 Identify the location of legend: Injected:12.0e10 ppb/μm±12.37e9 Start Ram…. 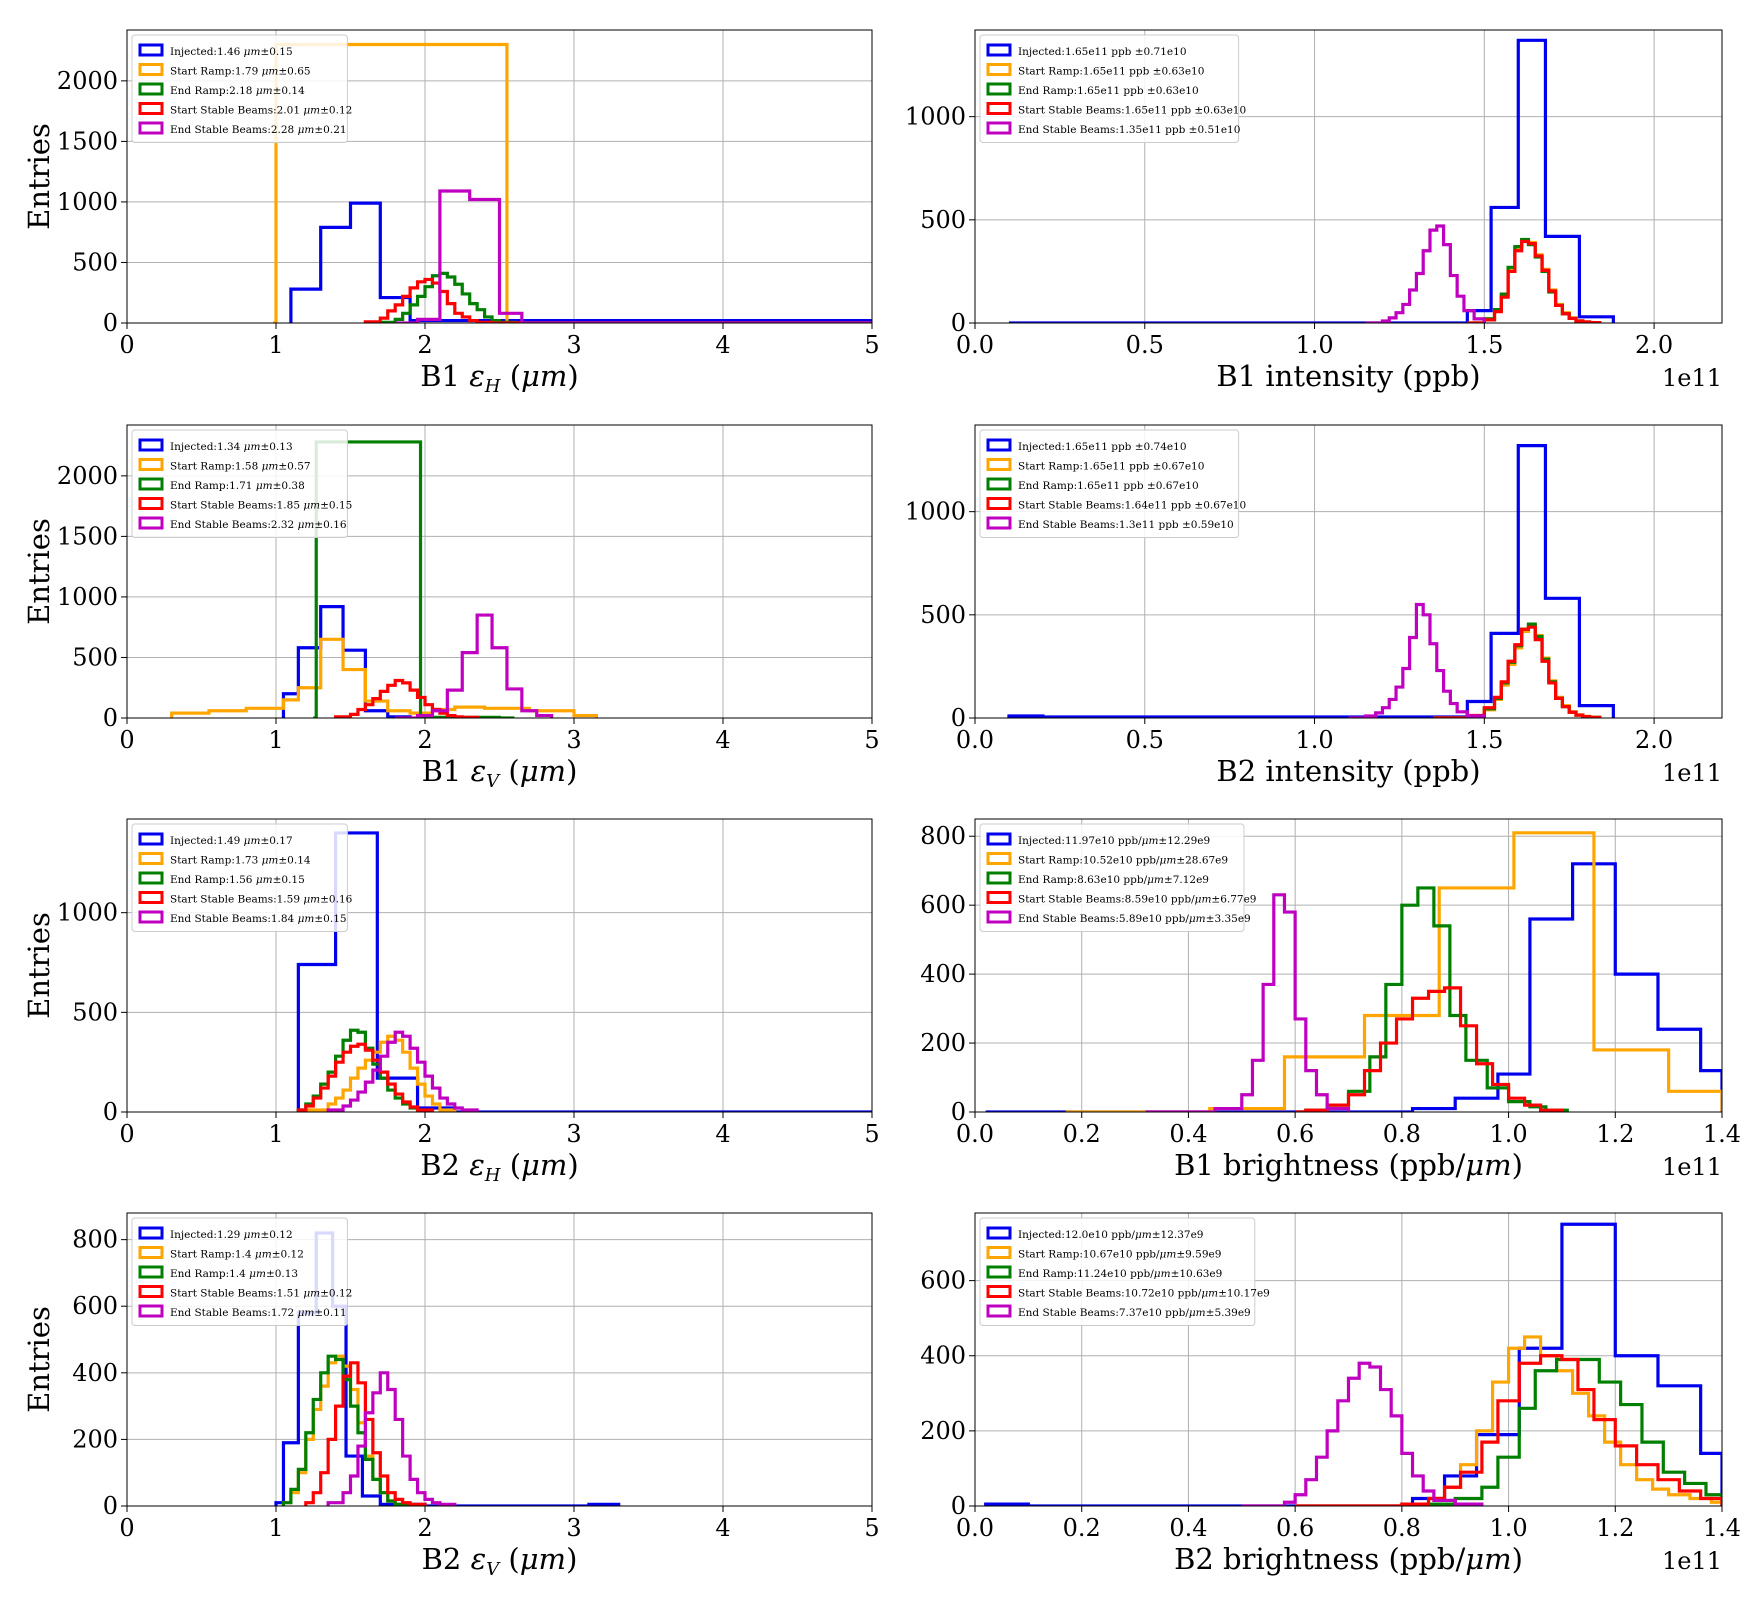
(1124, 1271).